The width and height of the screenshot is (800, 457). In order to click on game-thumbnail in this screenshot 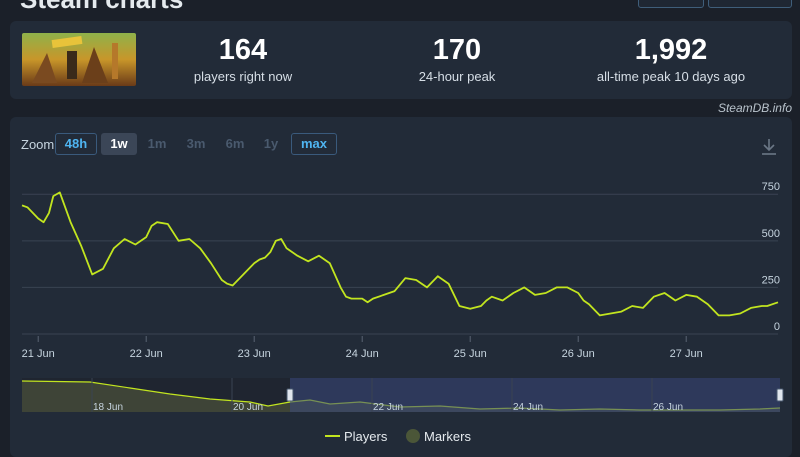, I will do `click(79, 59)`.